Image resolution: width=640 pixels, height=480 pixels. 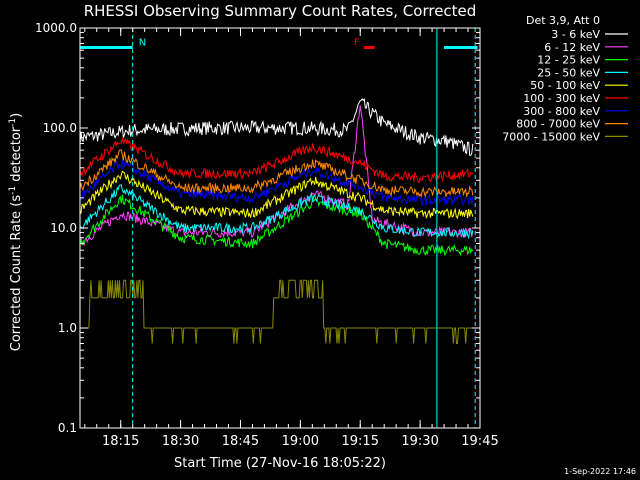 I want to click on y-tick-label: 1.0, so click(x=67, y=328).